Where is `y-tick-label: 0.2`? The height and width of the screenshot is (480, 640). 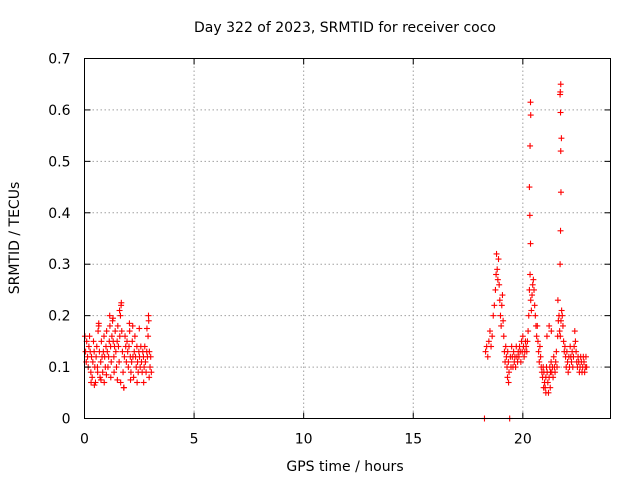
y-tick-label: 0.2 is located at coordinates (59, 317).